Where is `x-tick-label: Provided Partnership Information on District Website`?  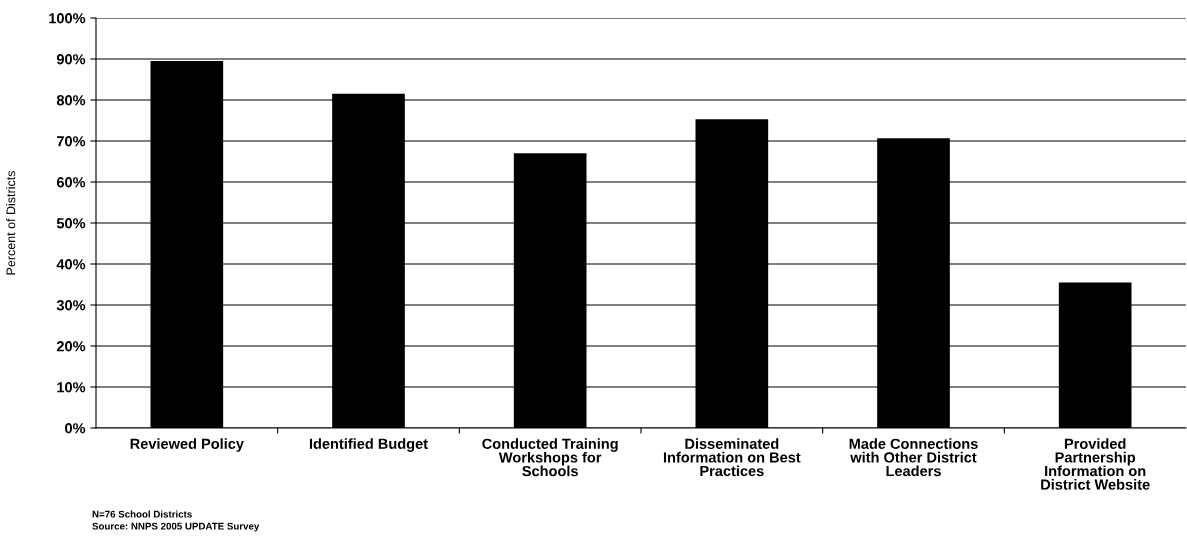 x-tick-label: Provided Partnership Information on District Website is located at coordinates (1095, 464).